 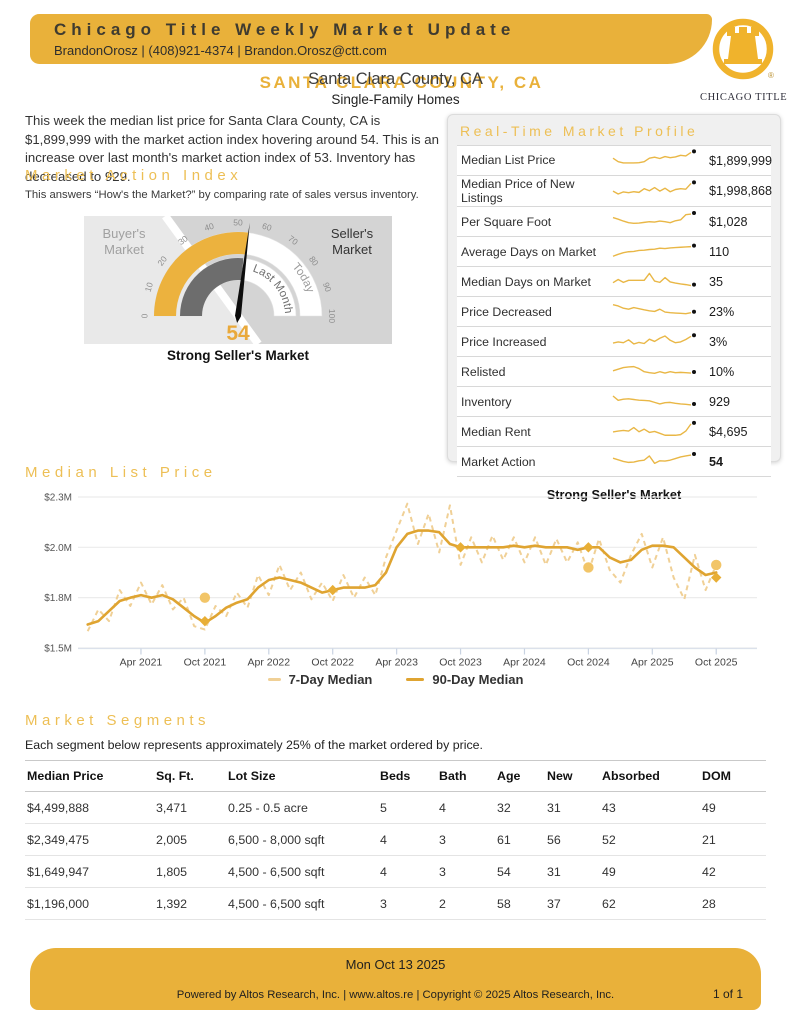 I want to click on segments-cell: 61, so click(x=520, y=839).